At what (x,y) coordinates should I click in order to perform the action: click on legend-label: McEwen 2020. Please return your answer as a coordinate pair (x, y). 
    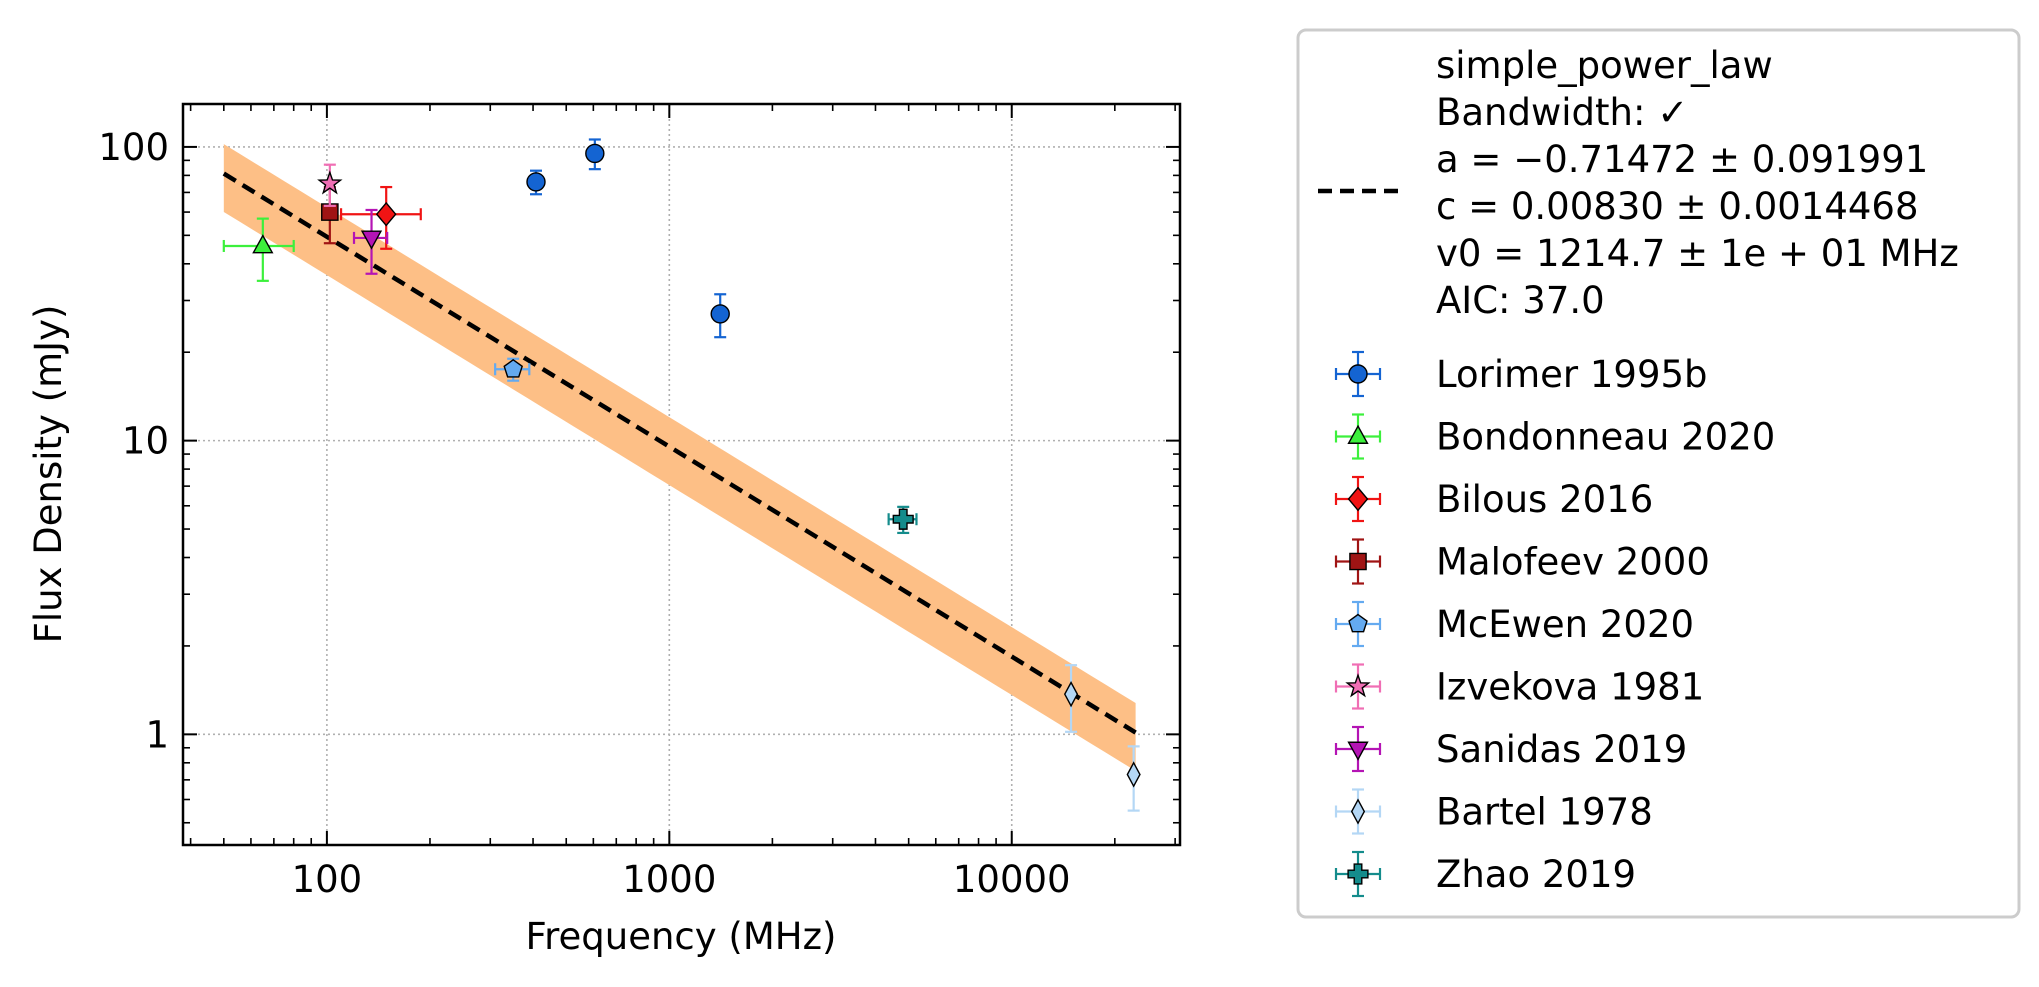
    Looking at the image, I should click on (1565, 624).